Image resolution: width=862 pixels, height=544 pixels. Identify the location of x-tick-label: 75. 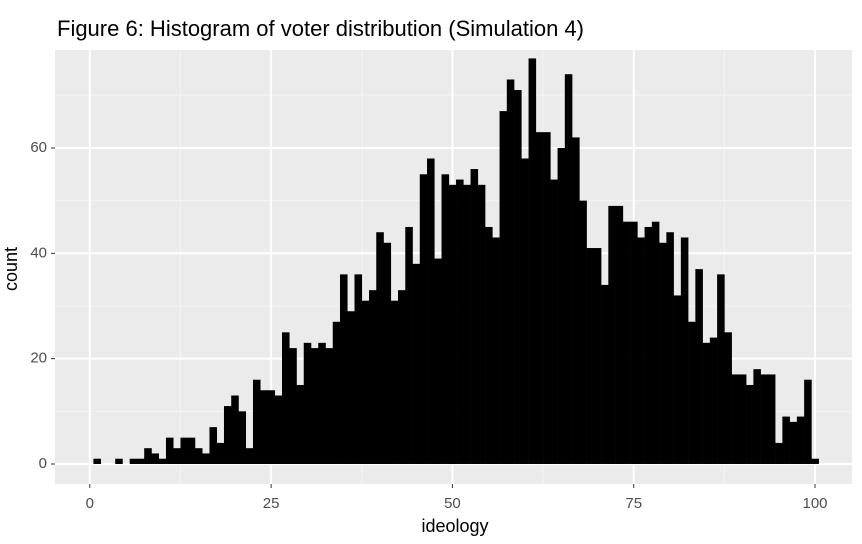
(633, 503).